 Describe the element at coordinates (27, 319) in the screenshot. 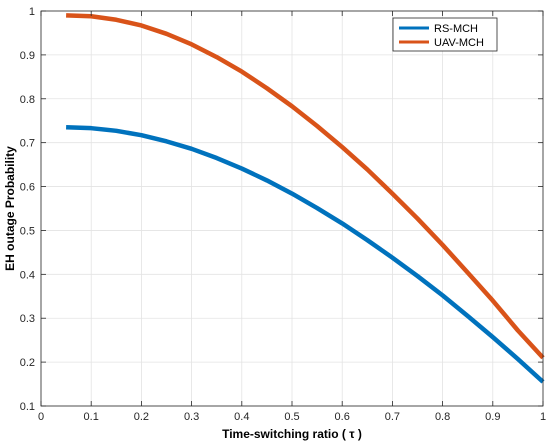

I see `y-tick-label: 0.3` at that location.